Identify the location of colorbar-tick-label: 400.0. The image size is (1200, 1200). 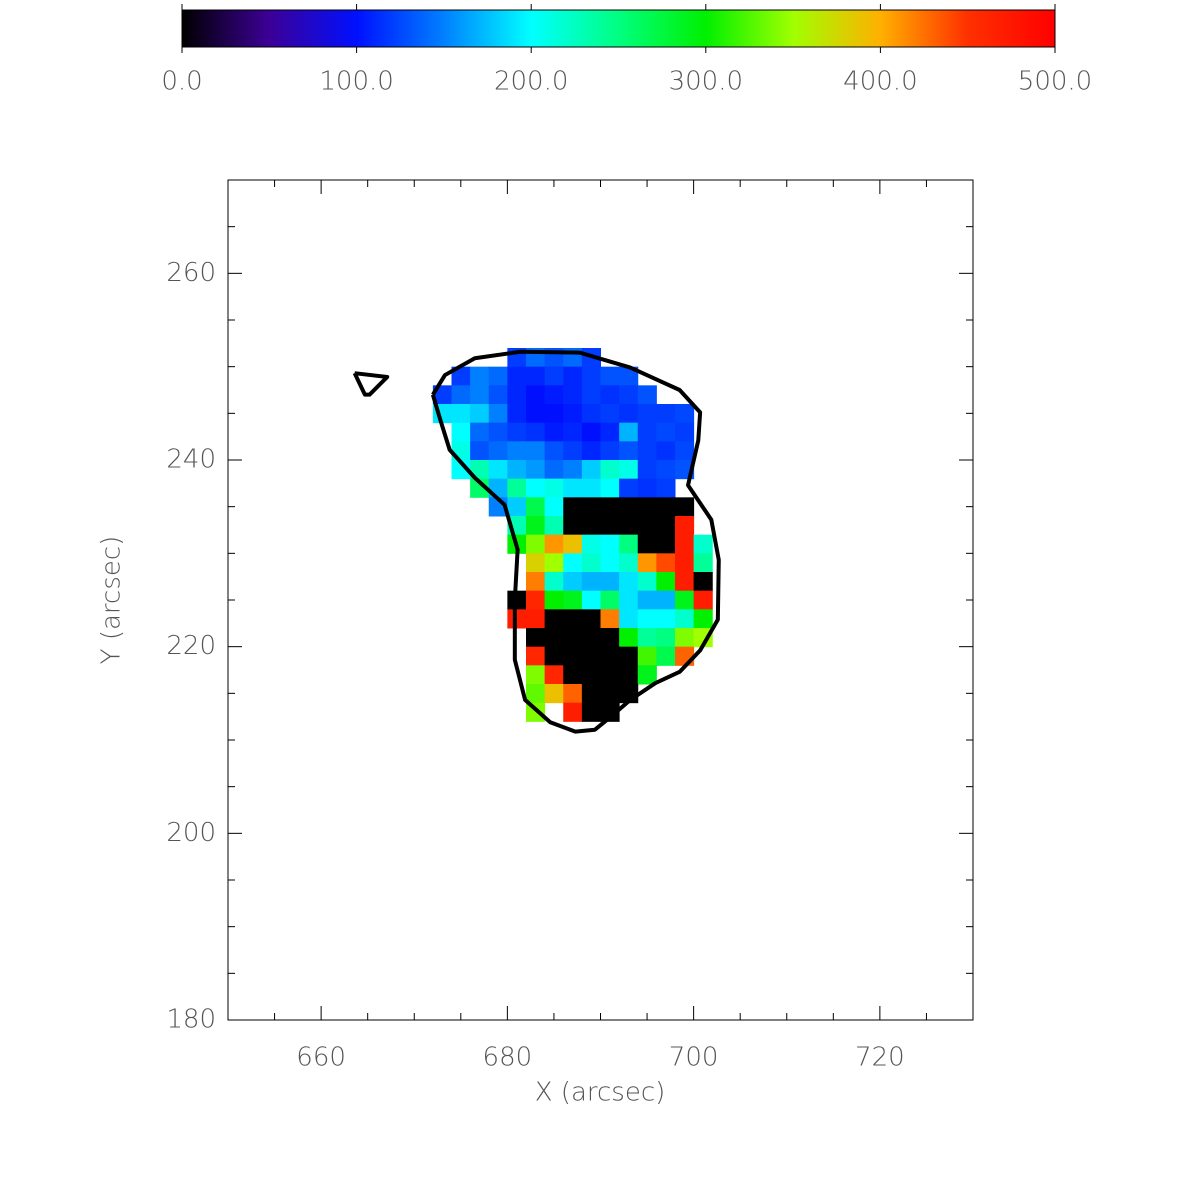
(880, 82).